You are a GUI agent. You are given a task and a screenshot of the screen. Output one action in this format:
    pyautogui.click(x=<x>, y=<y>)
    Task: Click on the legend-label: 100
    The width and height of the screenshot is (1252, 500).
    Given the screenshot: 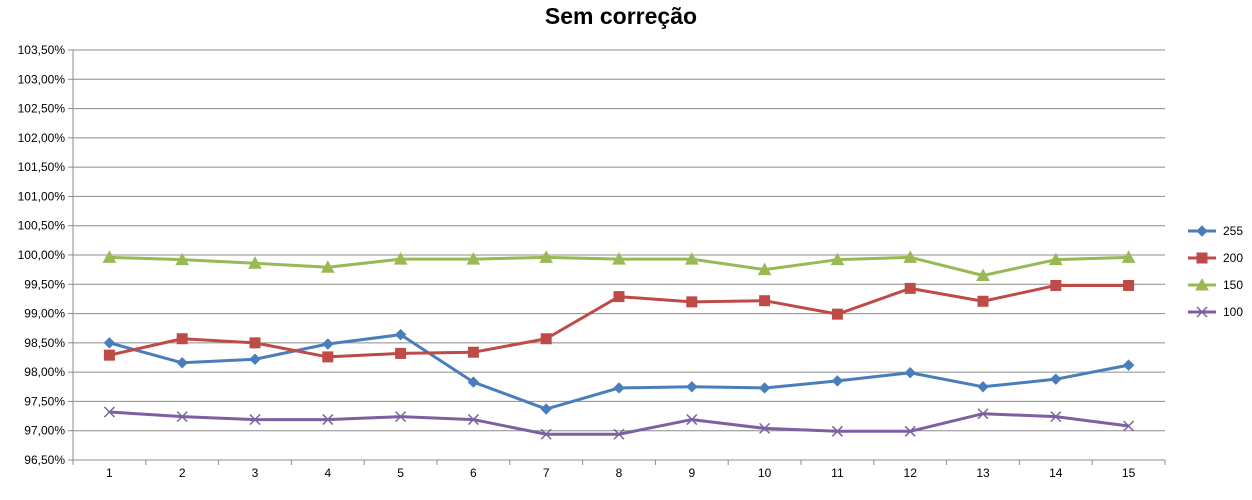 What is the action you would take?
    pyautogui.click(x=1233, y=312)
    